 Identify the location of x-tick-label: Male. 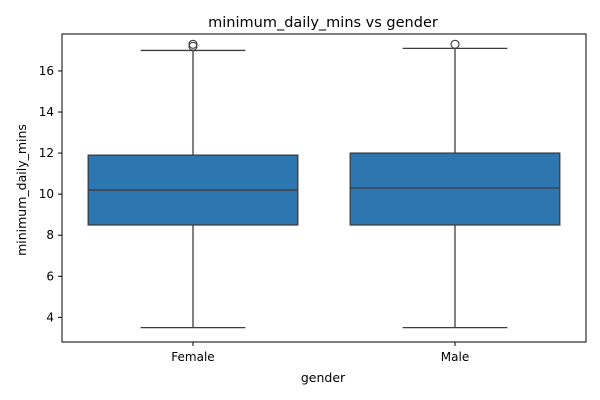
(455, 357).